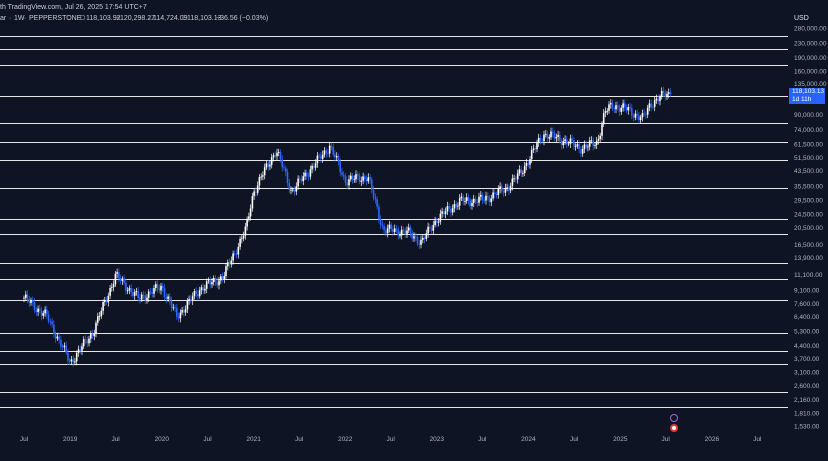 This screenshot has height=461, width=828. I want to click on price-axis-label: 35,500.00, so click(808, 186).